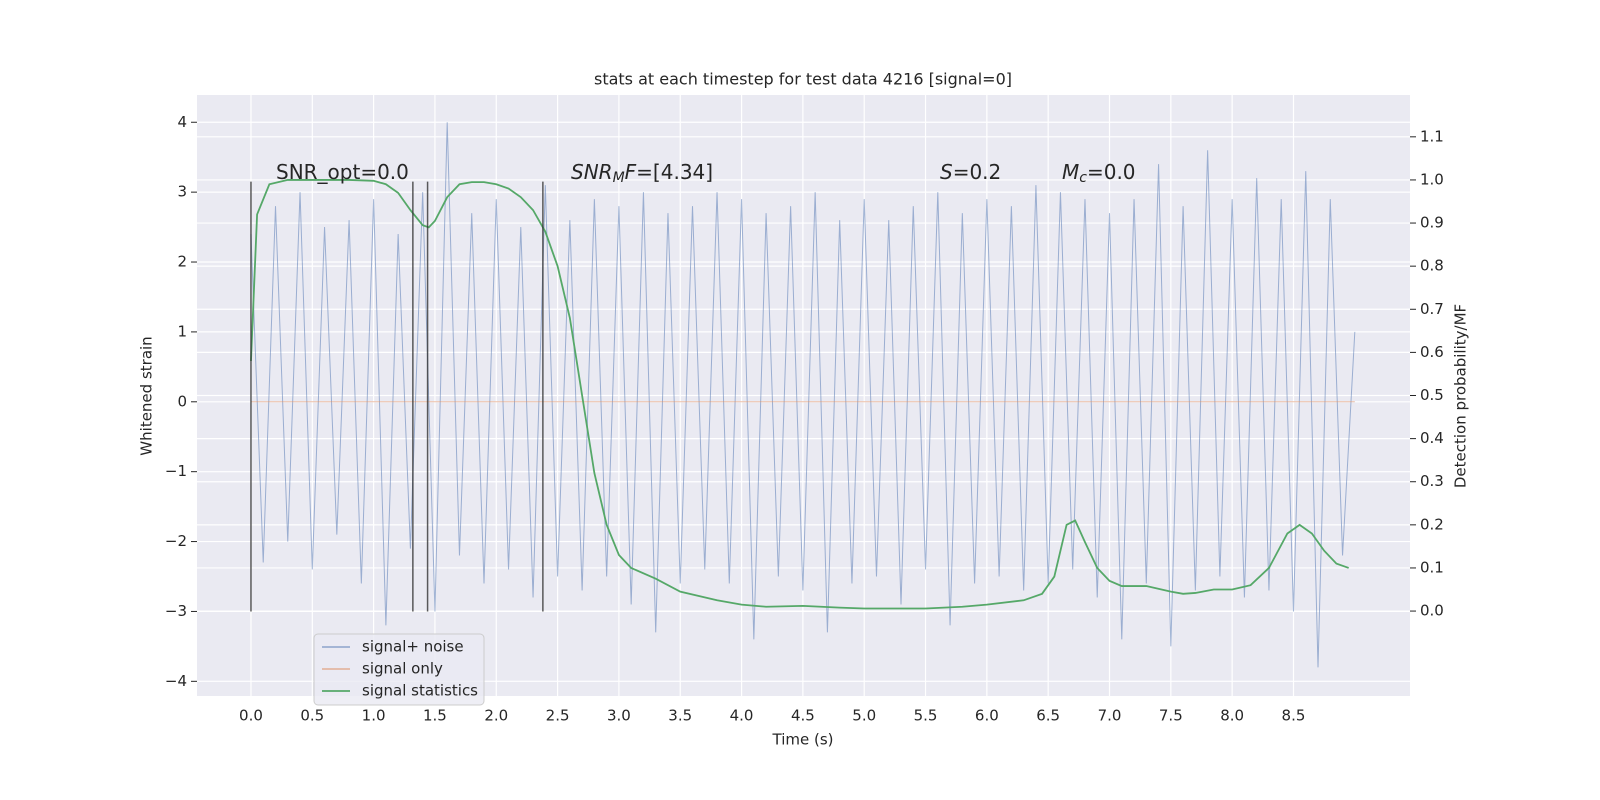 The image size is (1600, 800). What do you see at coordinates (1232, 716) in the screenshot?
I see `x-tick-label: 8.0` at bounding box center [1232, 716].